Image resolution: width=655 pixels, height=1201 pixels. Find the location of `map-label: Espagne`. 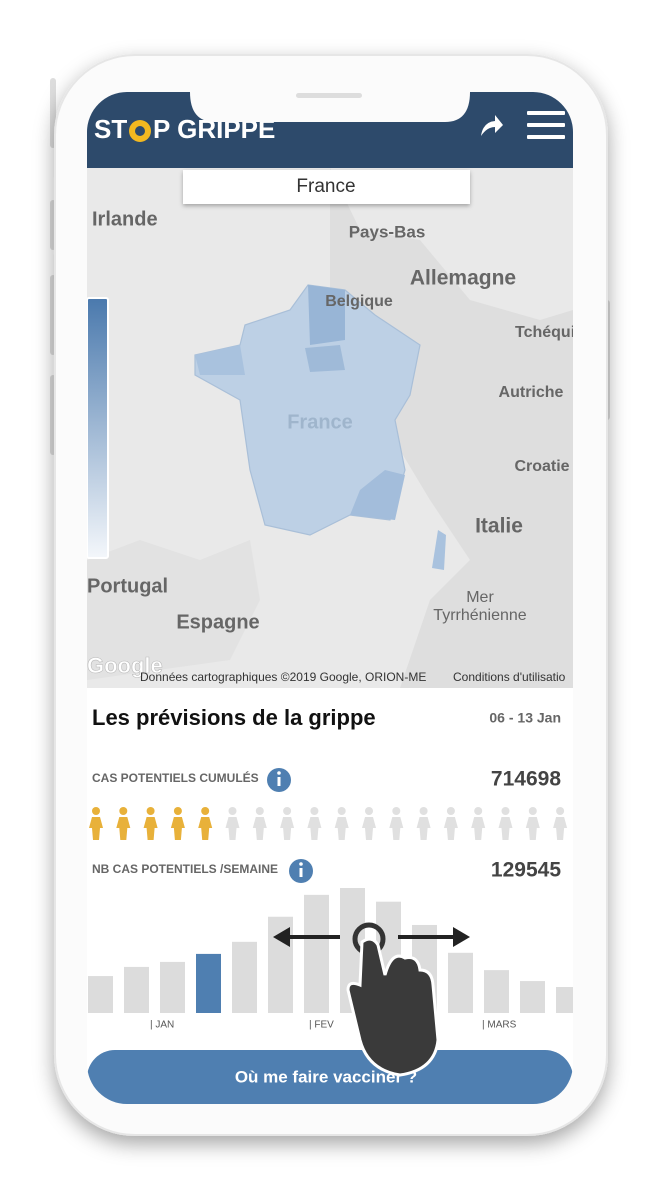

map-label: Espagne is located at coordinates (217, 622).